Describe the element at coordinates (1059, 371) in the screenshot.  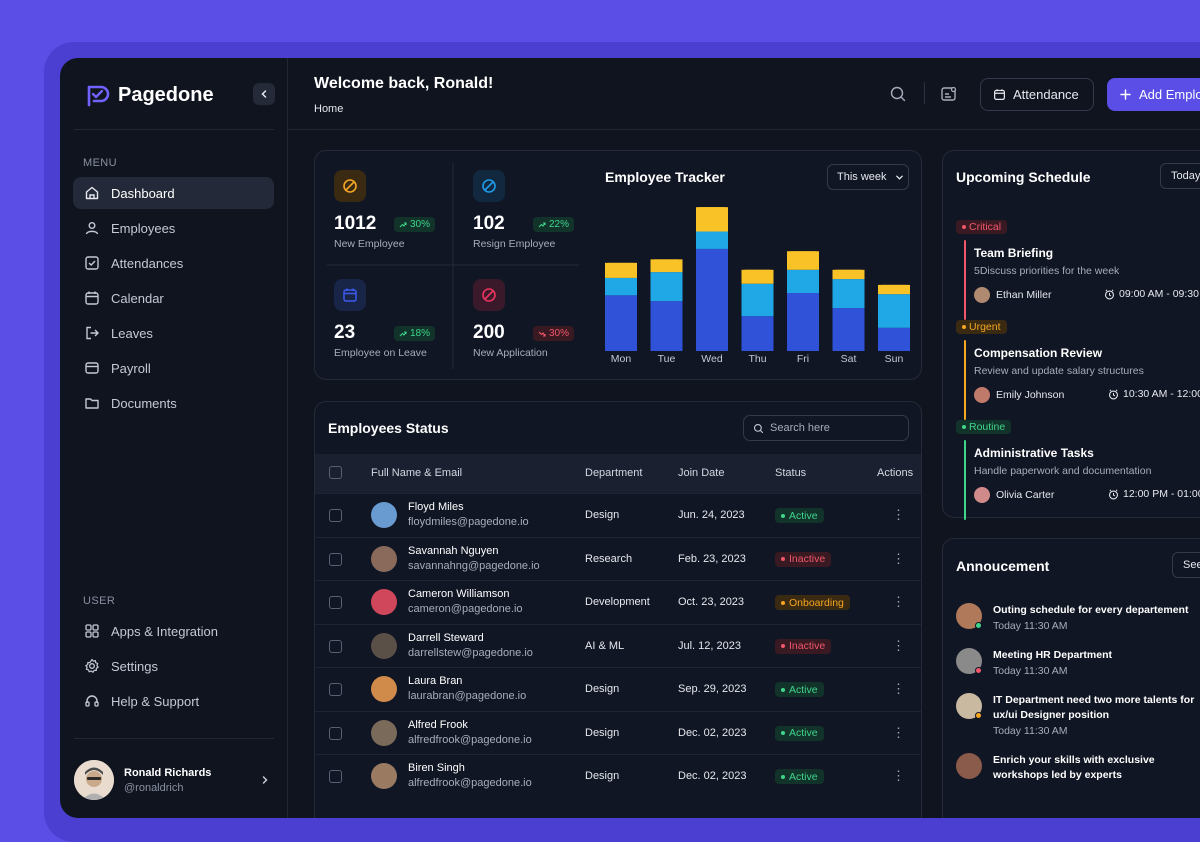
I see `event-description: Review and update salary structures` at that location.